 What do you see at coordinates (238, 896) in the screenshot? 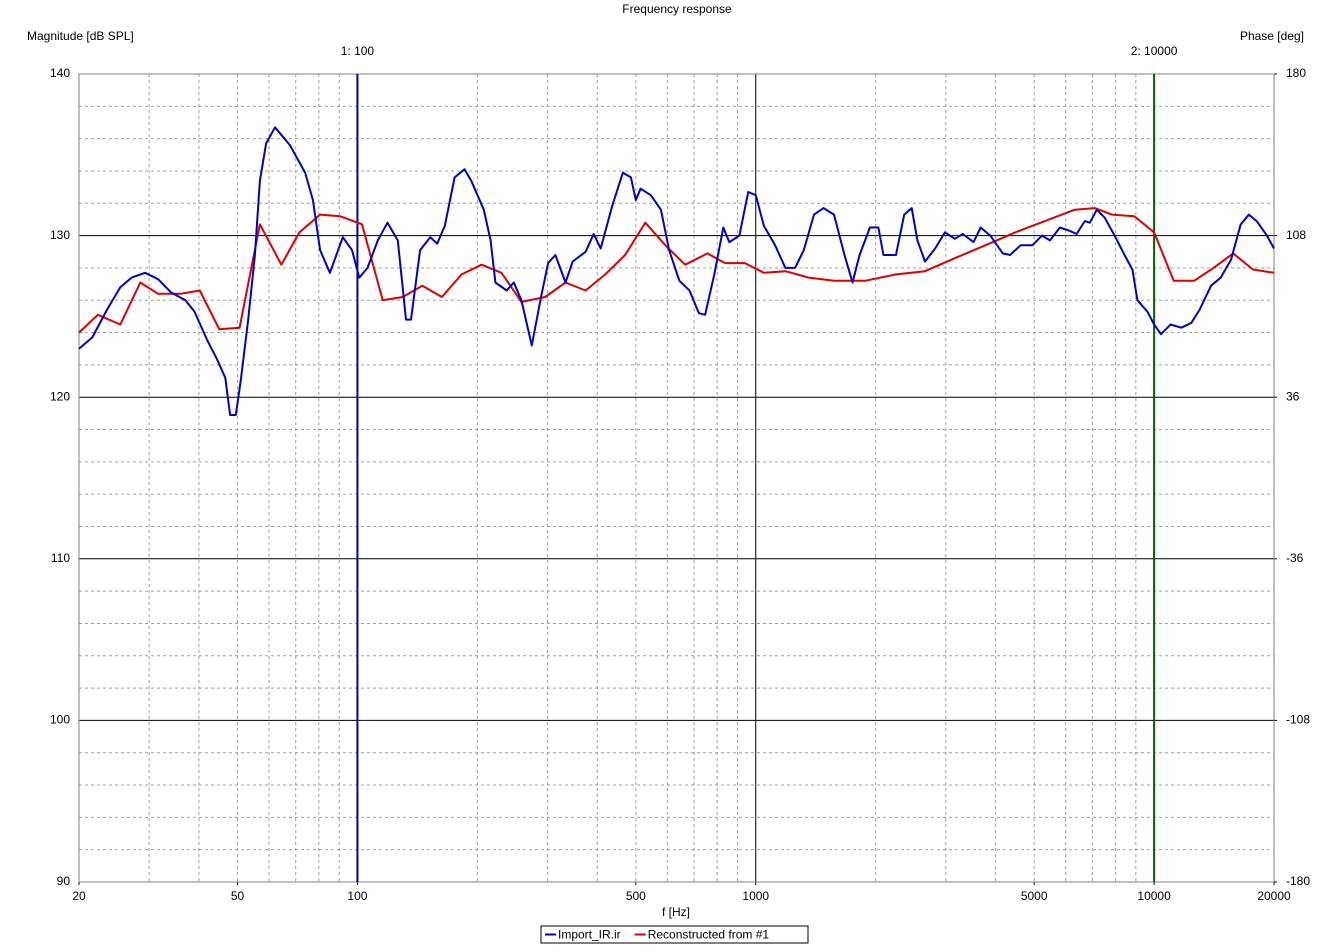
I see `x-tick-label: 50` at bounding box center [238, 896].